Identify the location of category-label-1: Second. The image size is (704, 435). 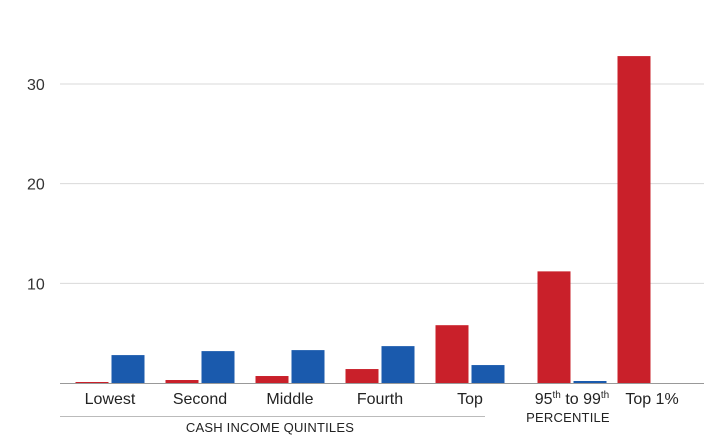
(200, 399).